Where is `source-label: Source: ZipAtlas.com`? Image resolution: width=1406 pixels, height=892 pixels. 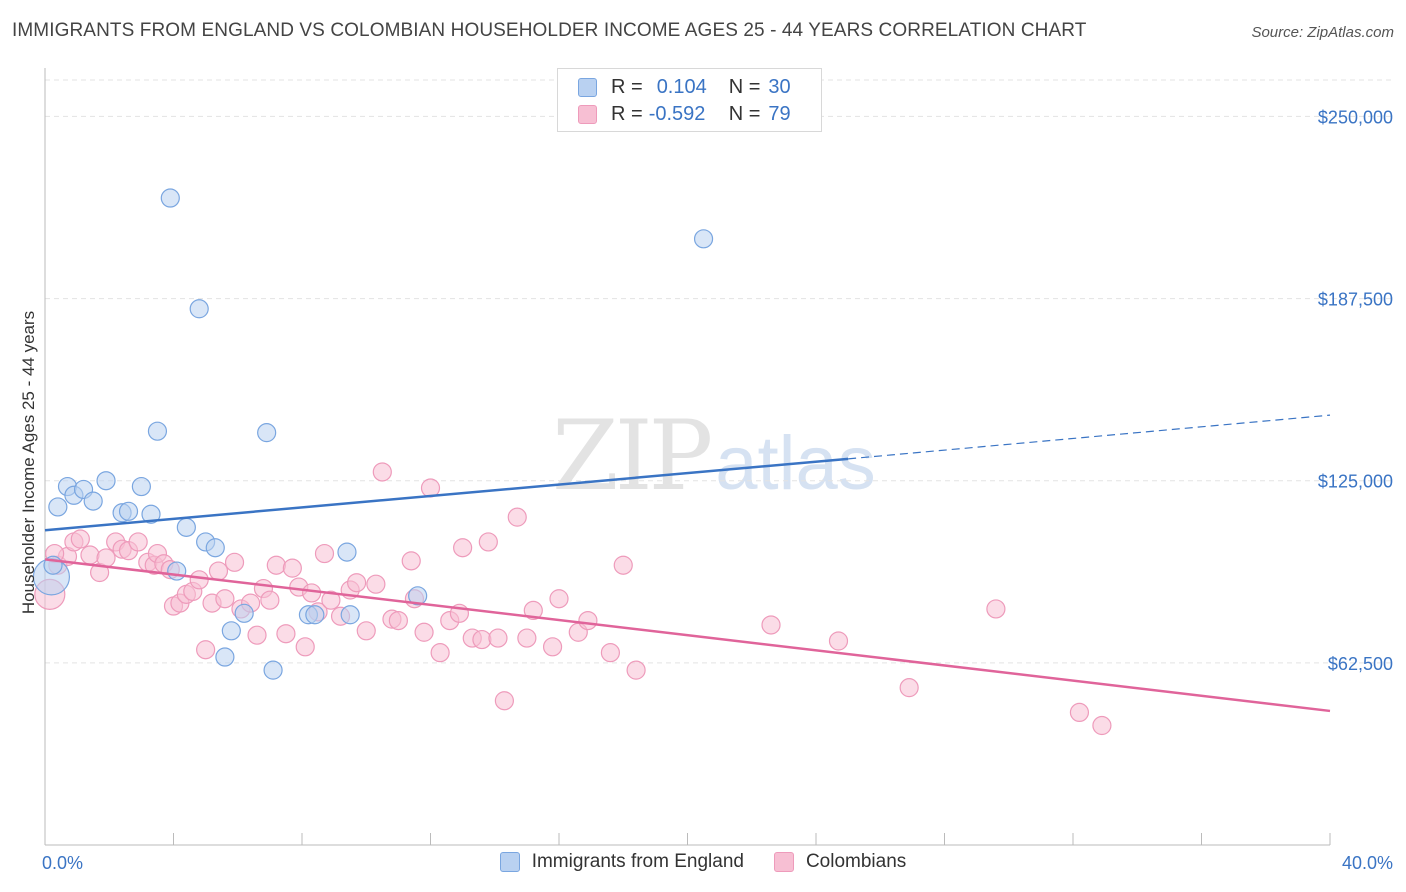 source-label: Source: ZipAtlas.com is located at coordinates (1322, 32).